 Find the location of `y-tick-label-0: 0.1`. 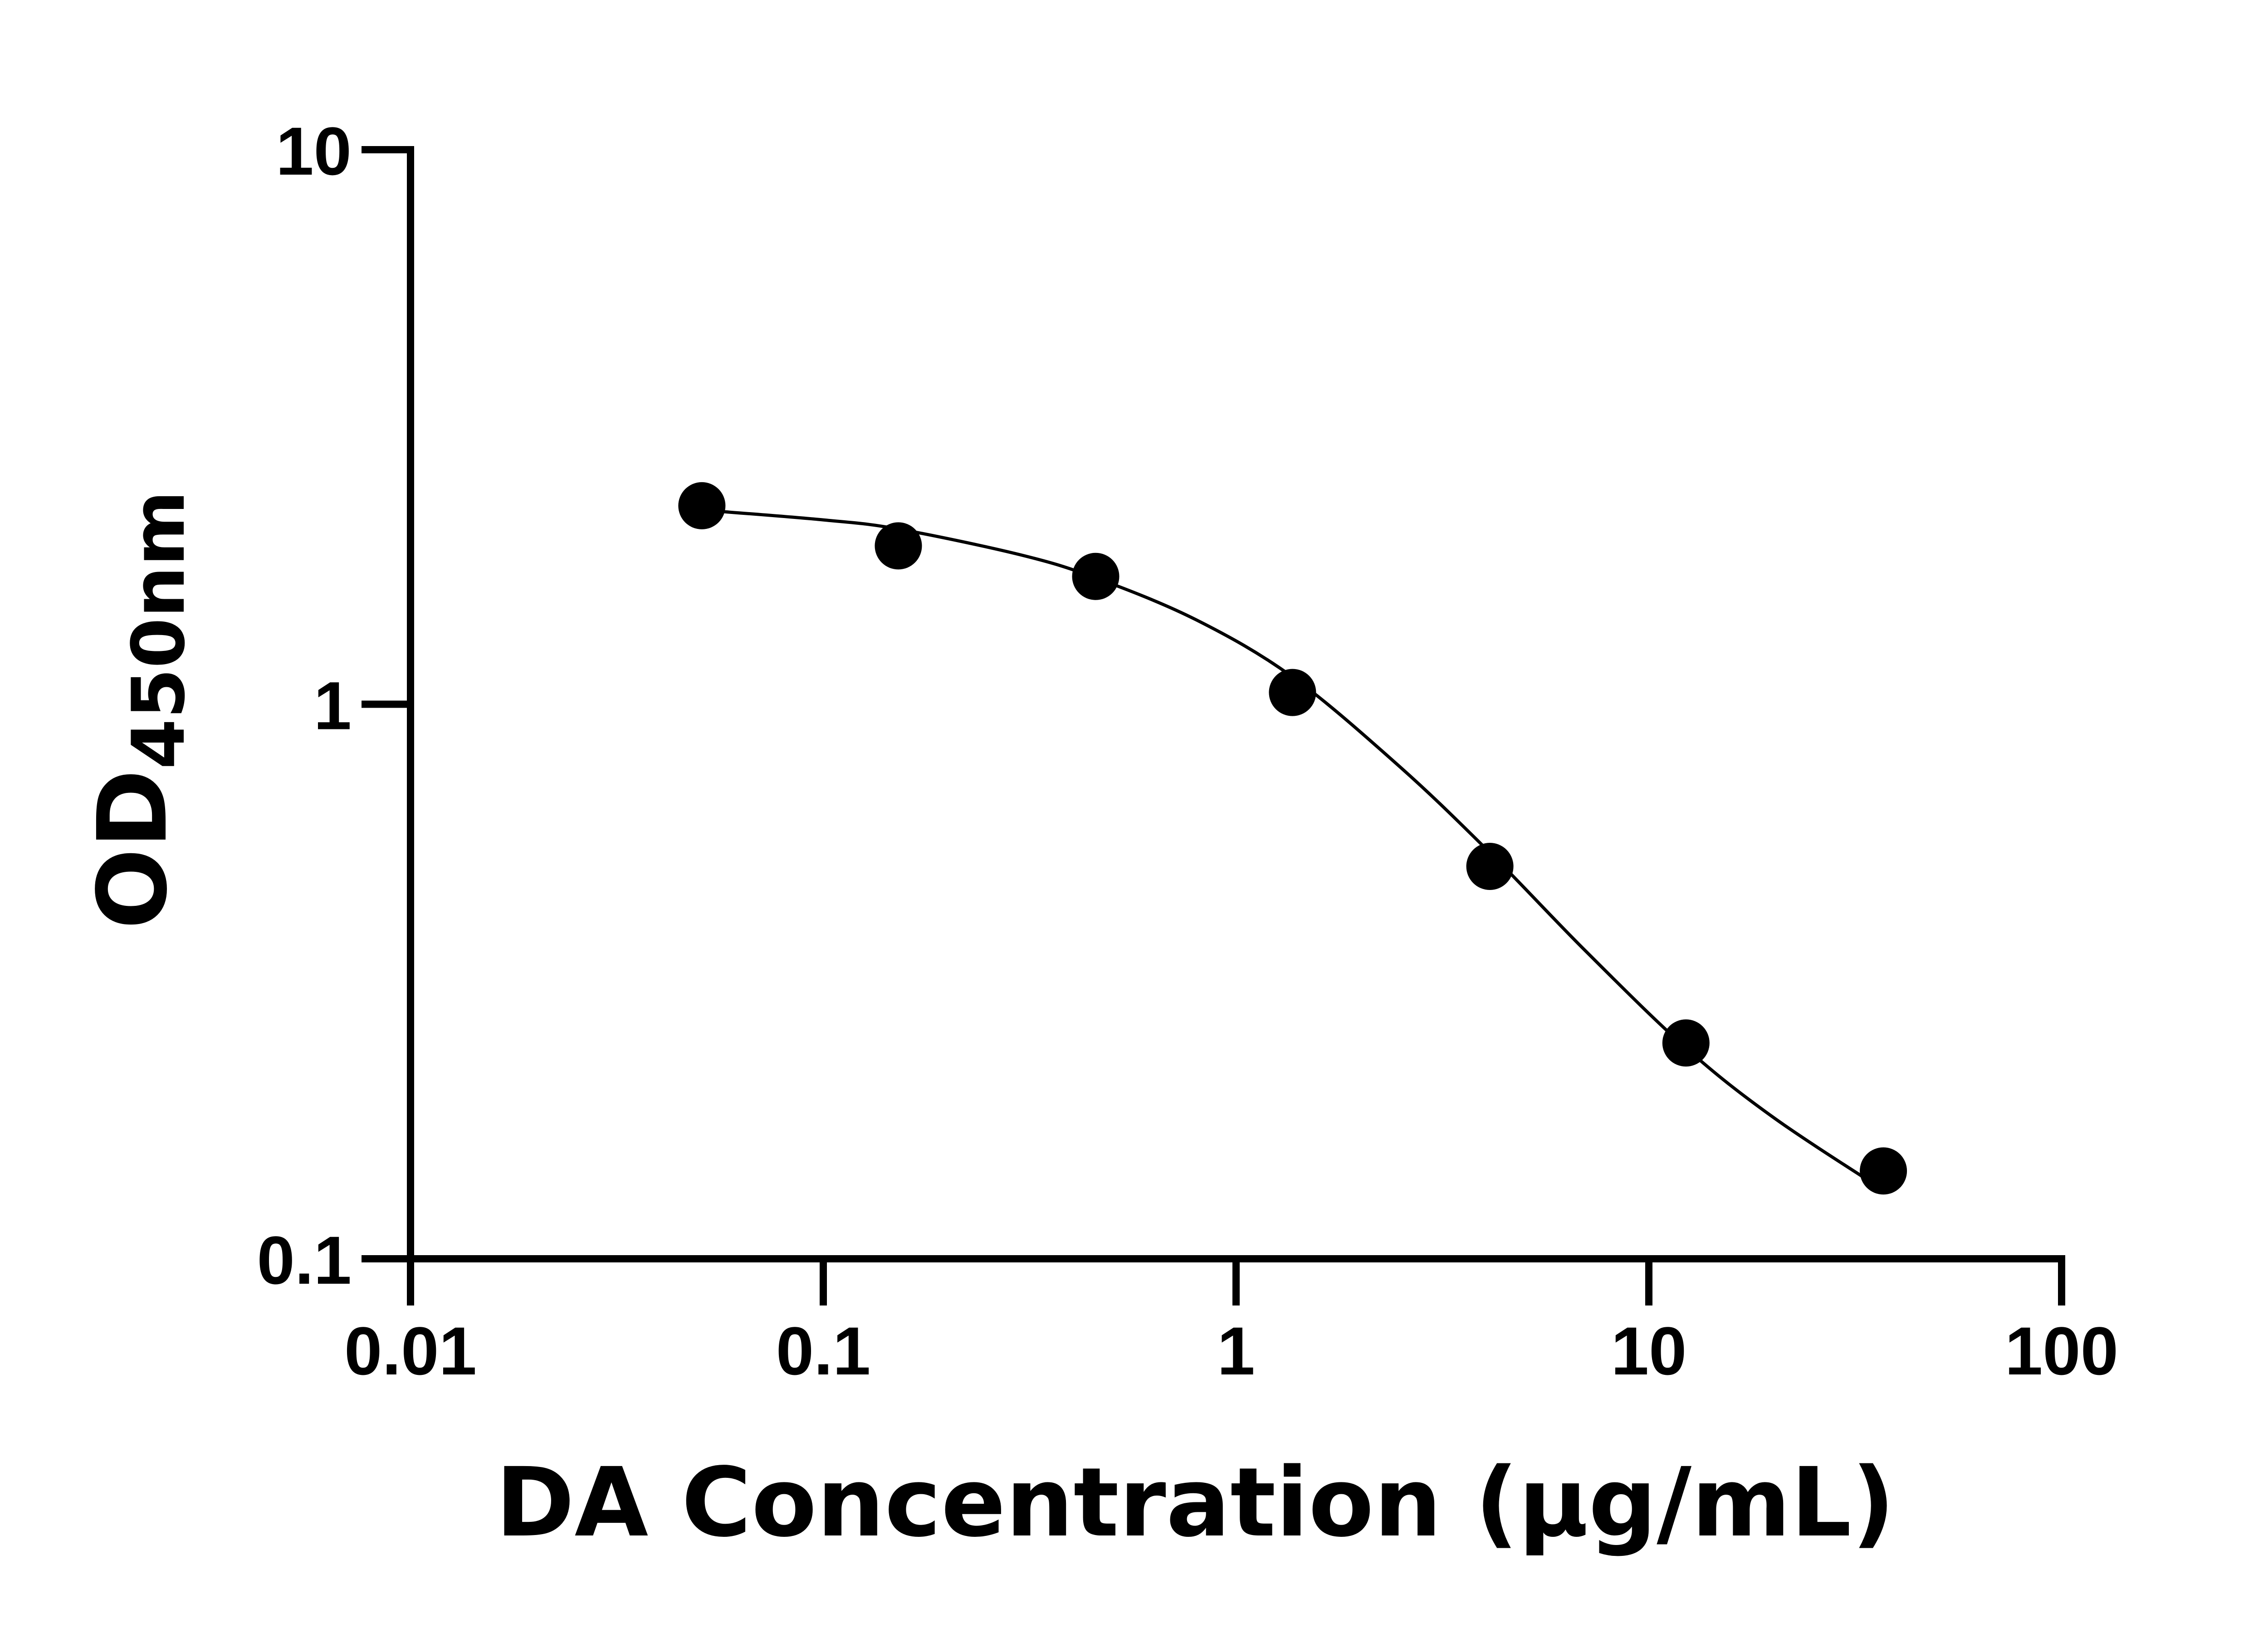

y-tick-label-0: 0.1 is located at coordinates (304, 1260).